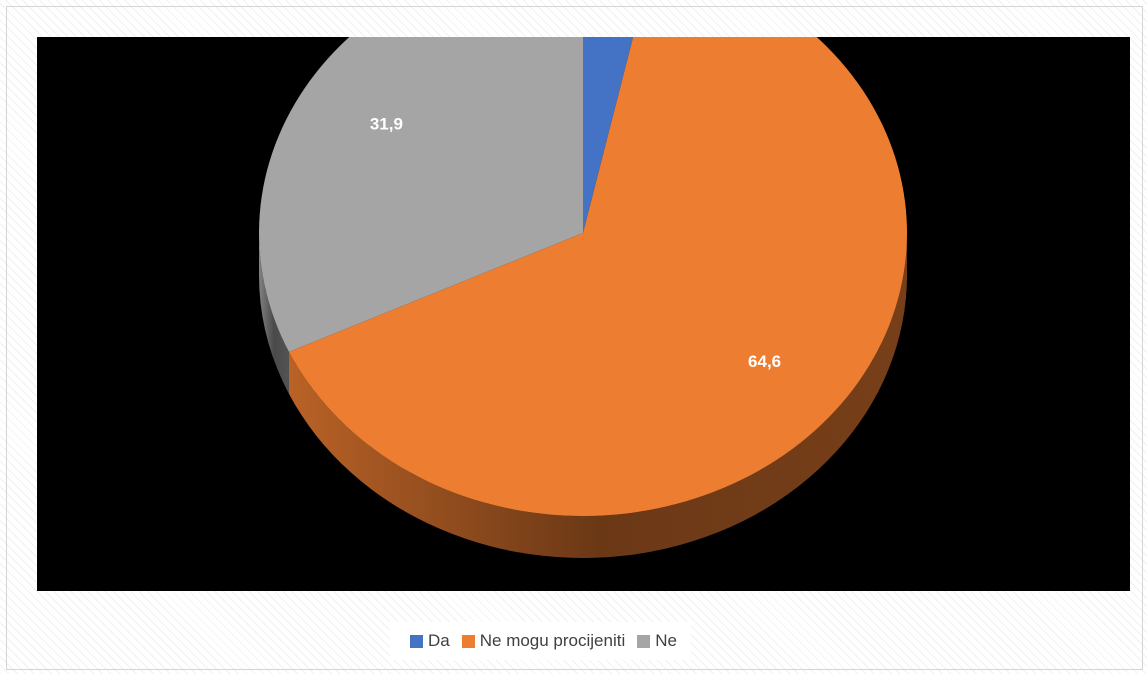  What do you see at coordinates (416, 641) in the screenshot?
I see `legend-swatch-da` at bounding box center [416, 641].